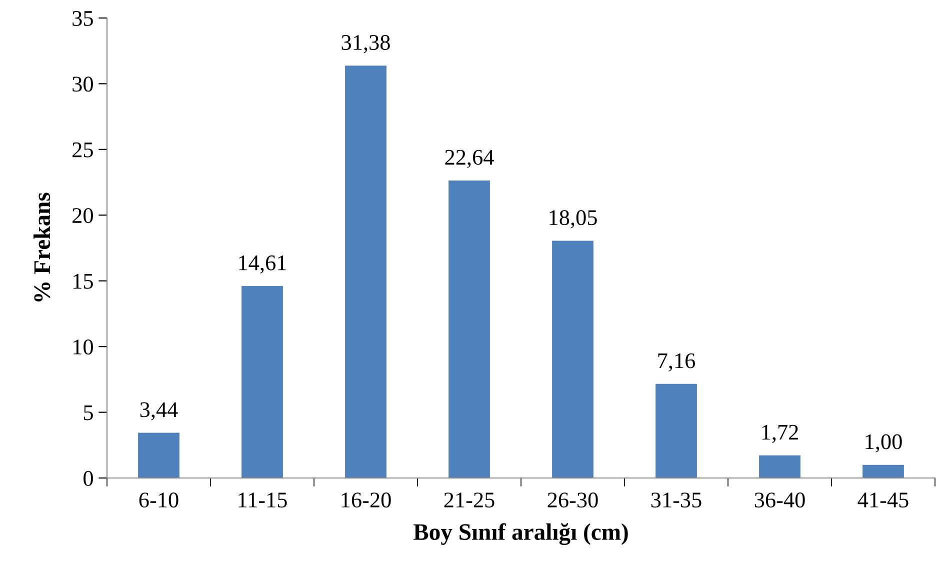 This screenshot has width=945, height=571. What do you see at coordinates (573, 219) in the screenshot?
I see `data-label: 18,05` at bounding box center [573, 219].